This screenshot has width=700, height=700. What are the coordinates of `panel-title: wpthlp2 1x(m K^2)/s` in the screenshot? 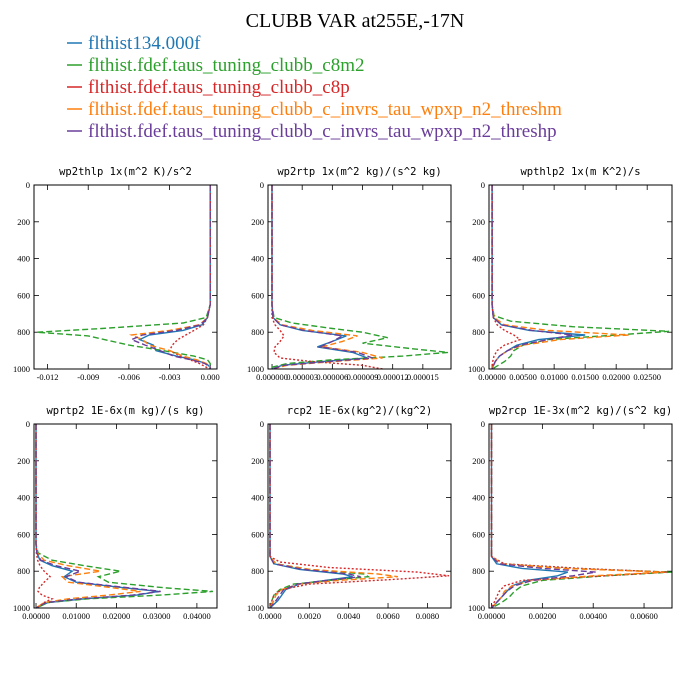 It's located at (580, 172).